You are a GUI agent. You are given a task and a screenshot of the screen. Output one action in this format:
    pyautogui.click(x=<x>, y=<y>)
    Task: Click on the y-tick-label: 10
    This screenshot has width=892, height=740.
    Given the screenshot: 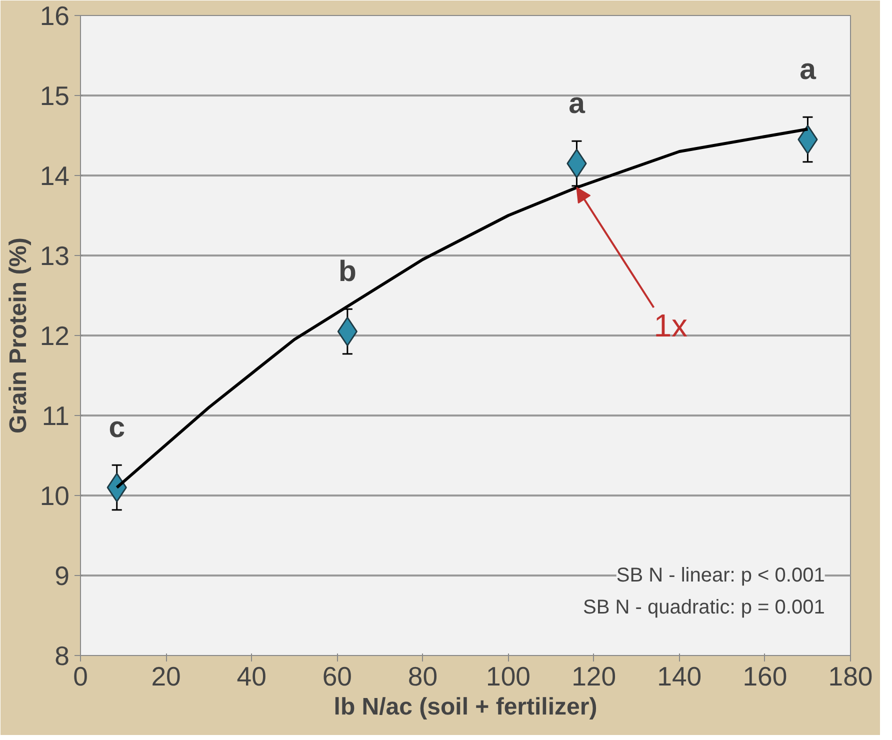 What is the action you would take?
    pyautogui.click(x=55, y=496)
    